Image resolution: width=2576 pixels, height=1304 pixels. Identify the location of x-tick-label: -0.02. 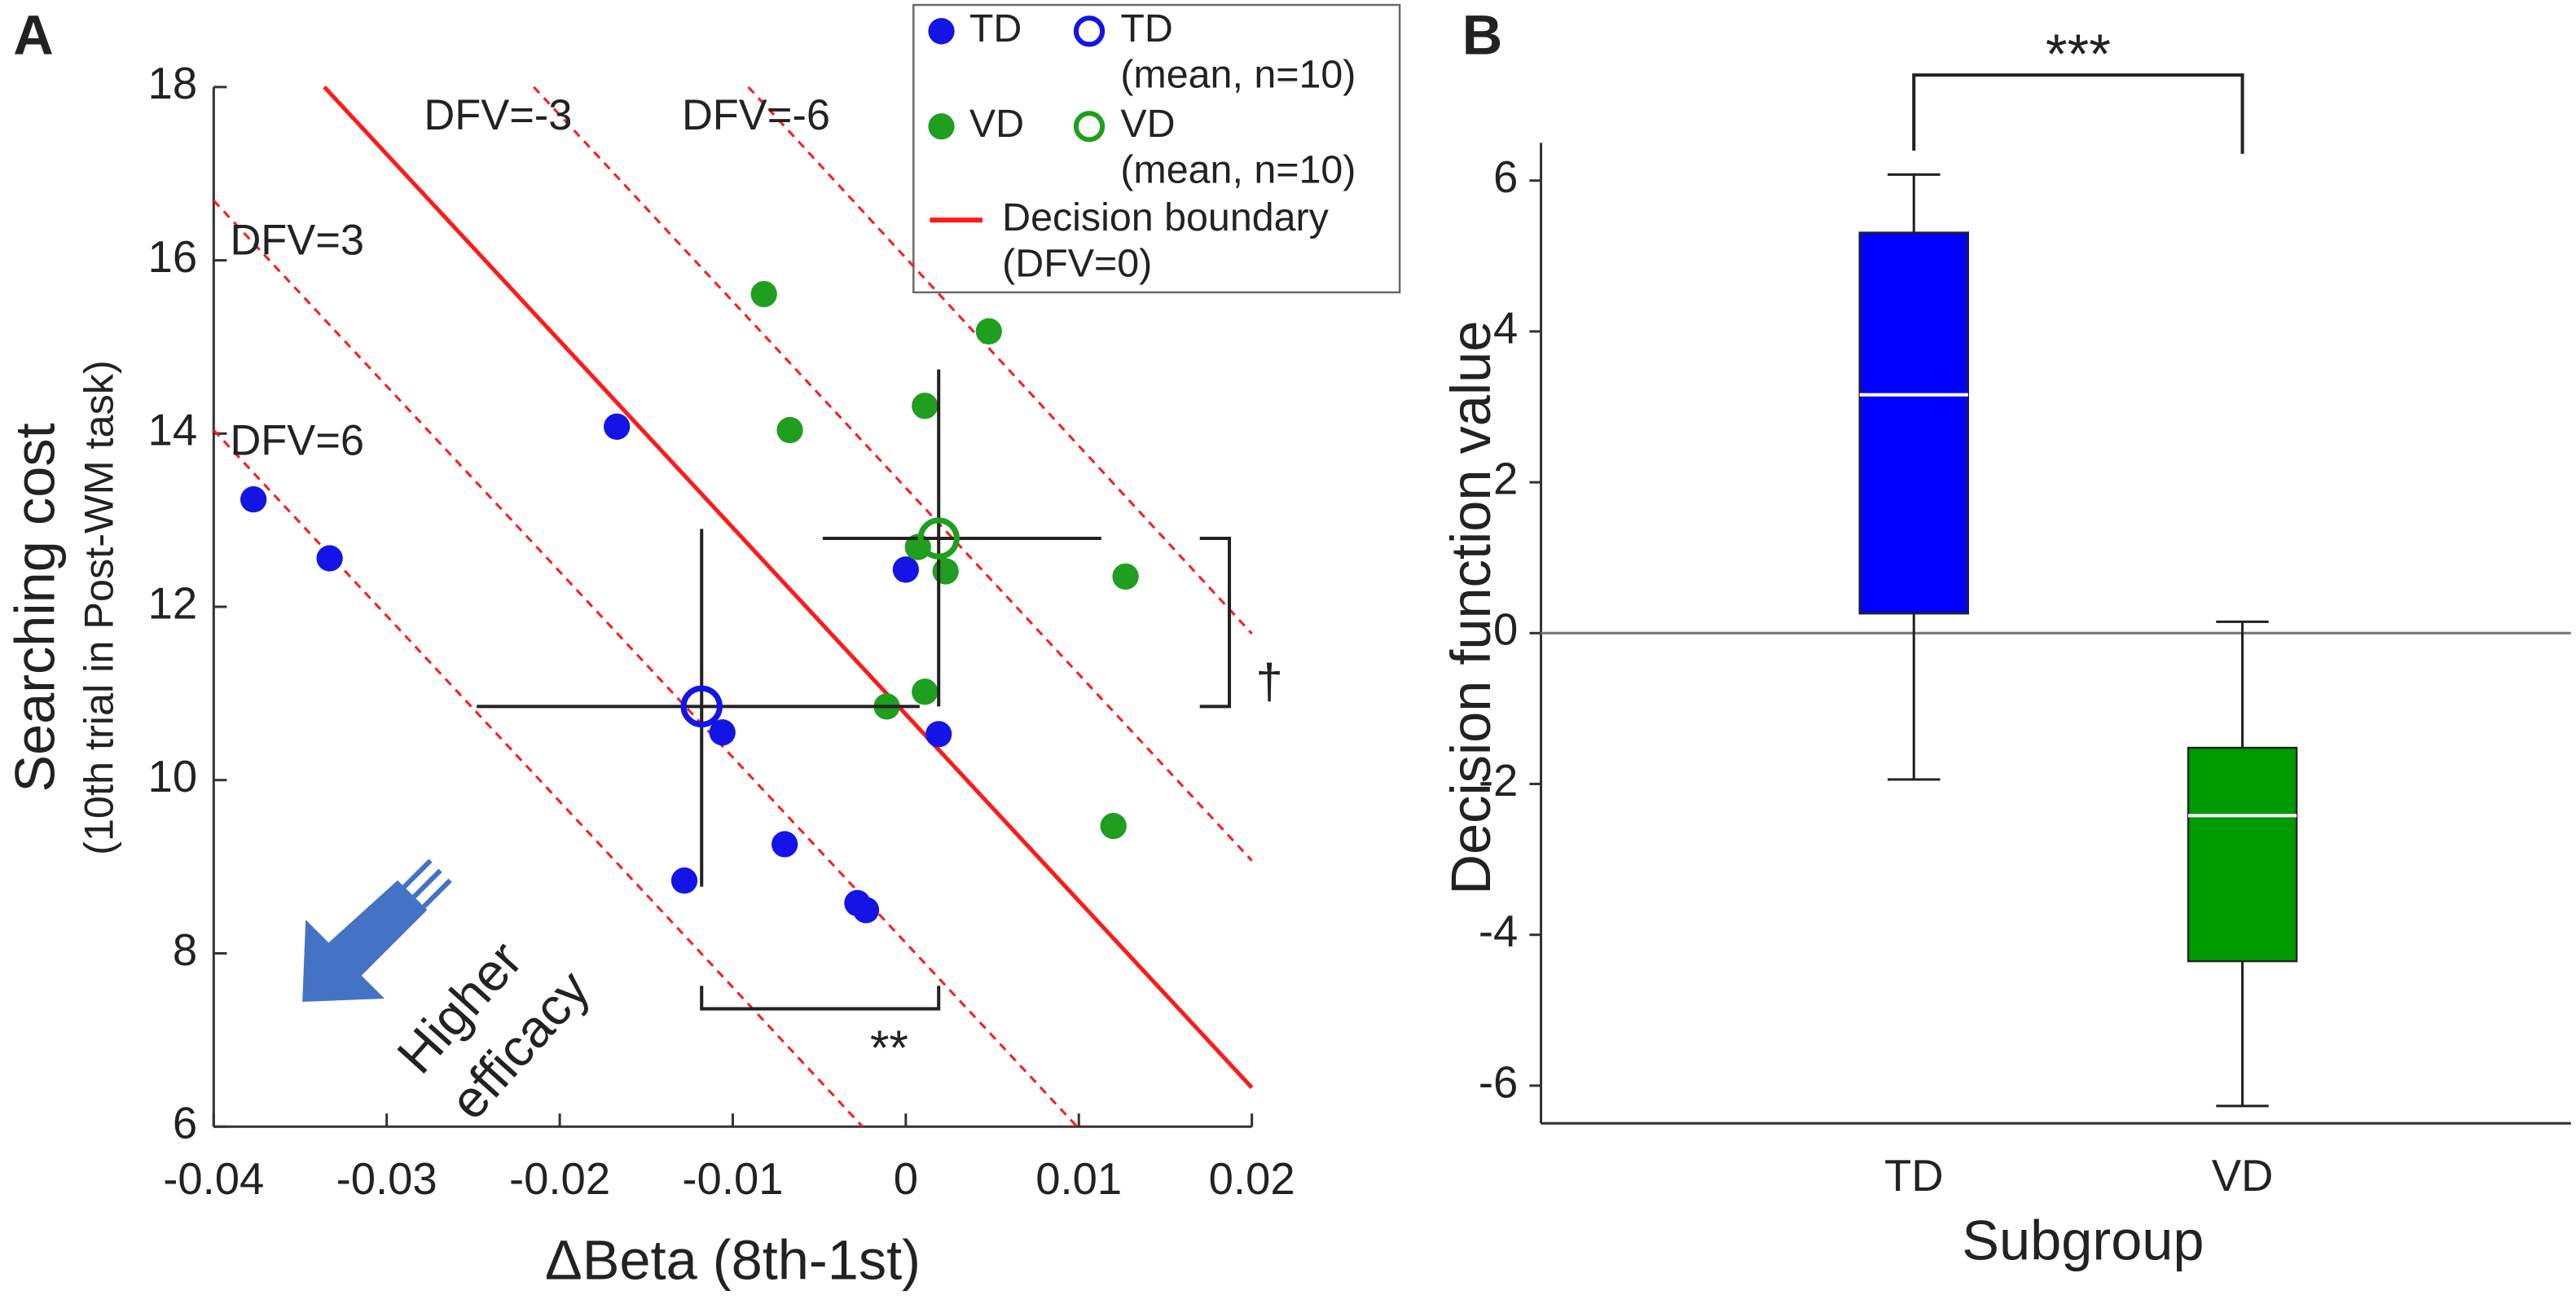
(559, 1179).